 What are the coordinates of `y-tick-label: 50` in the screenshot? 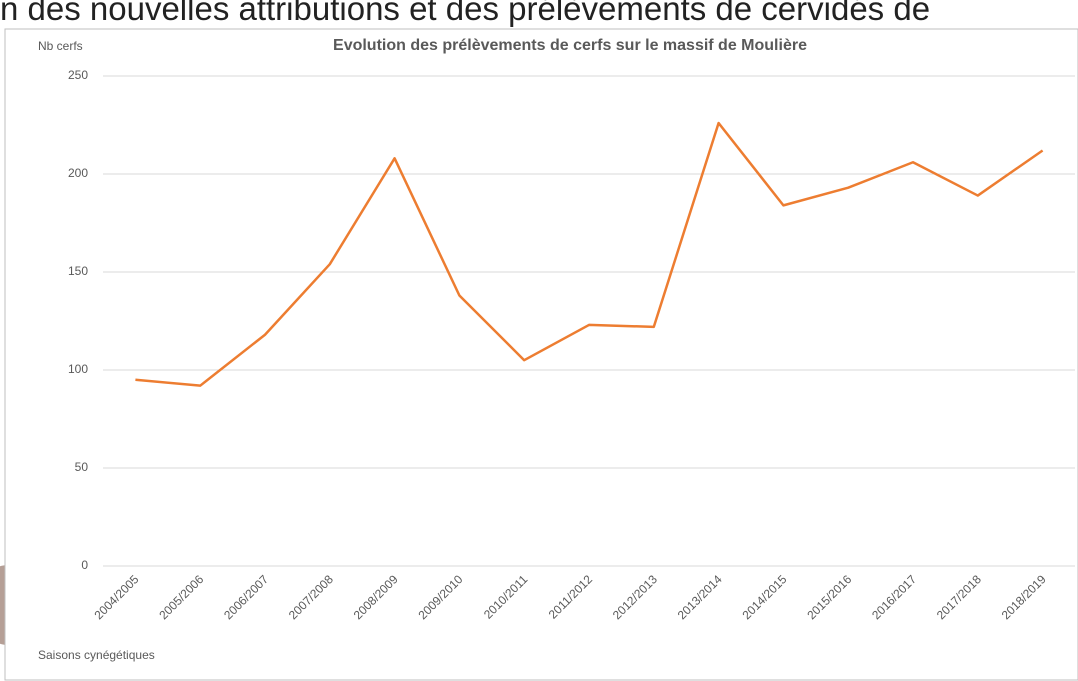 It's located at (82, 467).